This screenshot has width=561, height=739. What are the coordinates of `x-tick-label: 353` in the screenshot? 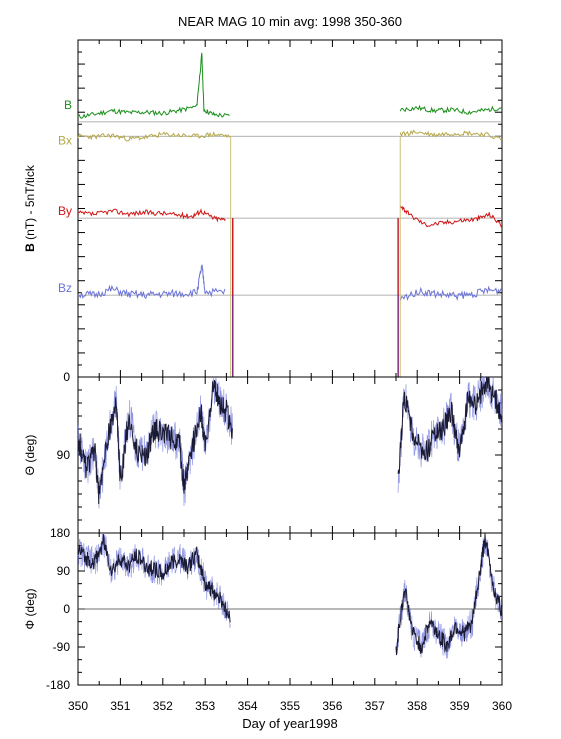 It's located at (205, 706).